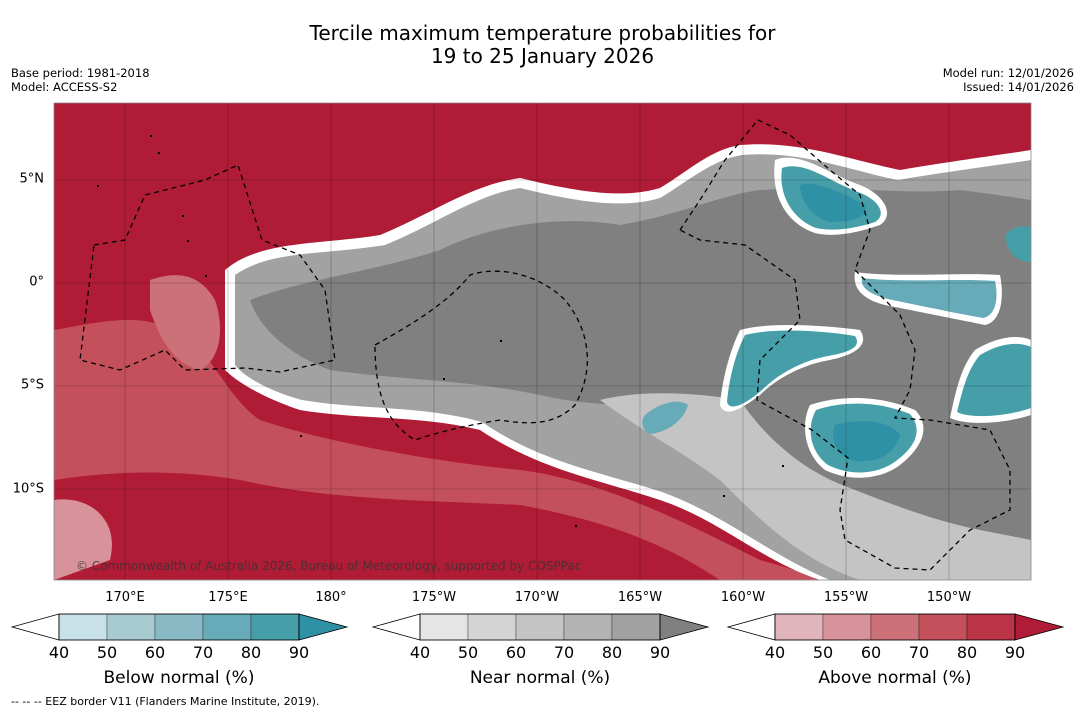  I want to click on base-period: Base period: 1981-2018, so click(80, 73).